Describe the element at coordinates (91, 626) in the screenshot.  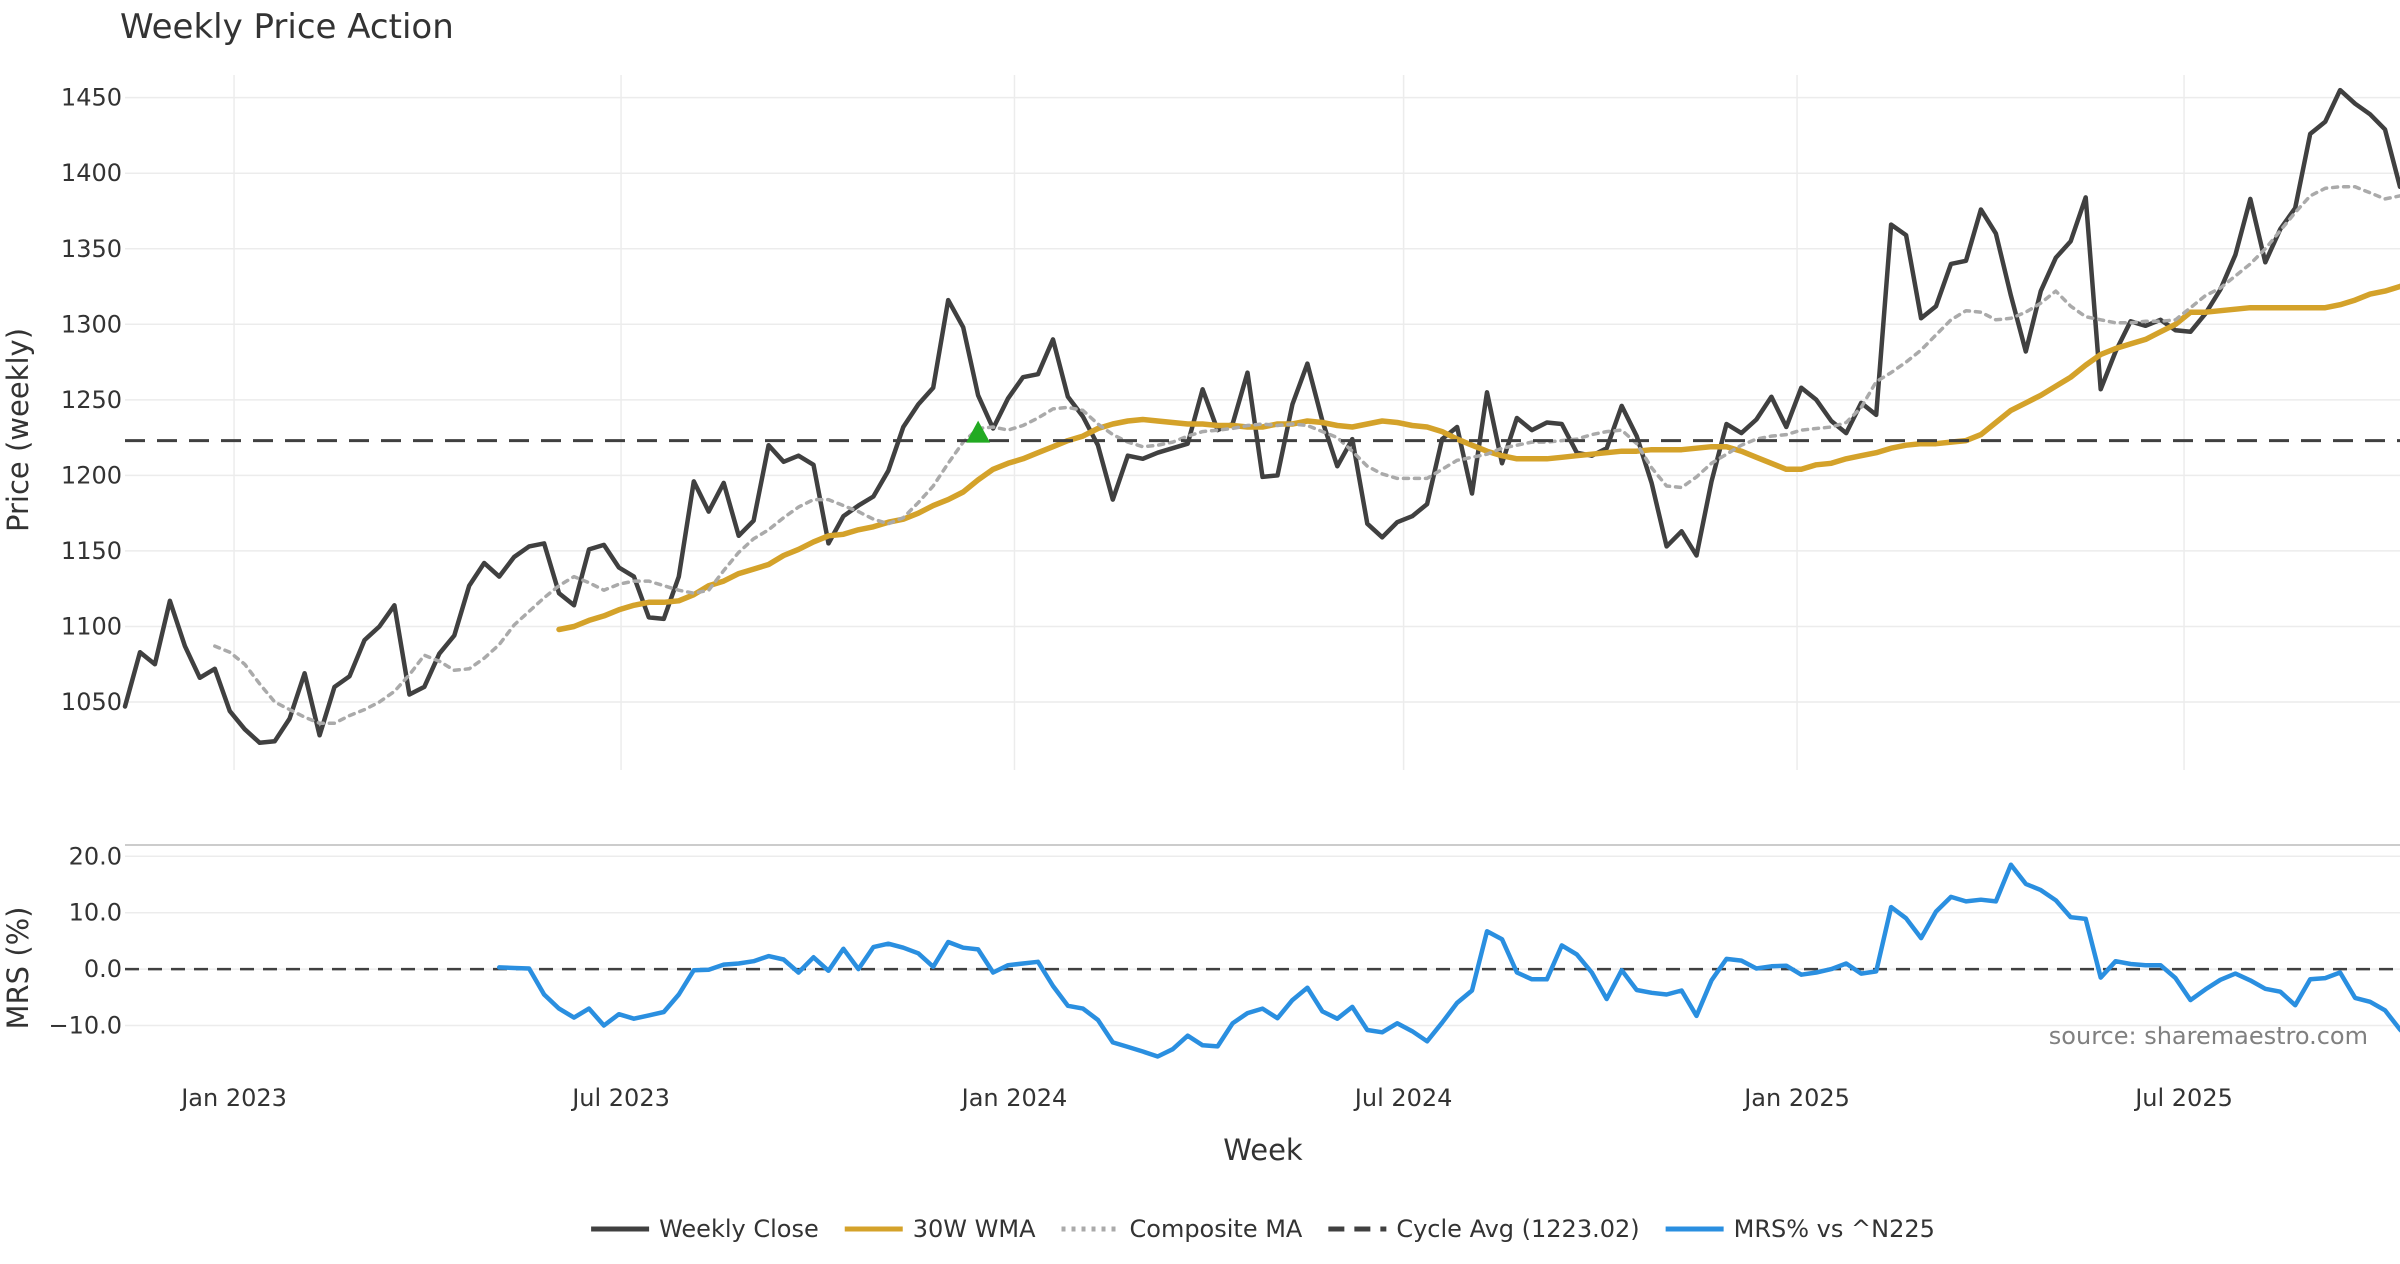
I see `price-tick-label: 1100` at that location.